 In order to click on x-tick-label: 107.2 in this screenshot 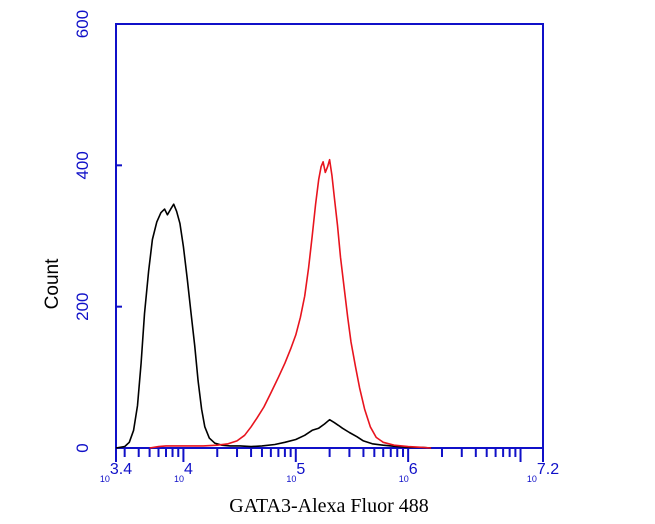, I will do `click(543, 472)`.